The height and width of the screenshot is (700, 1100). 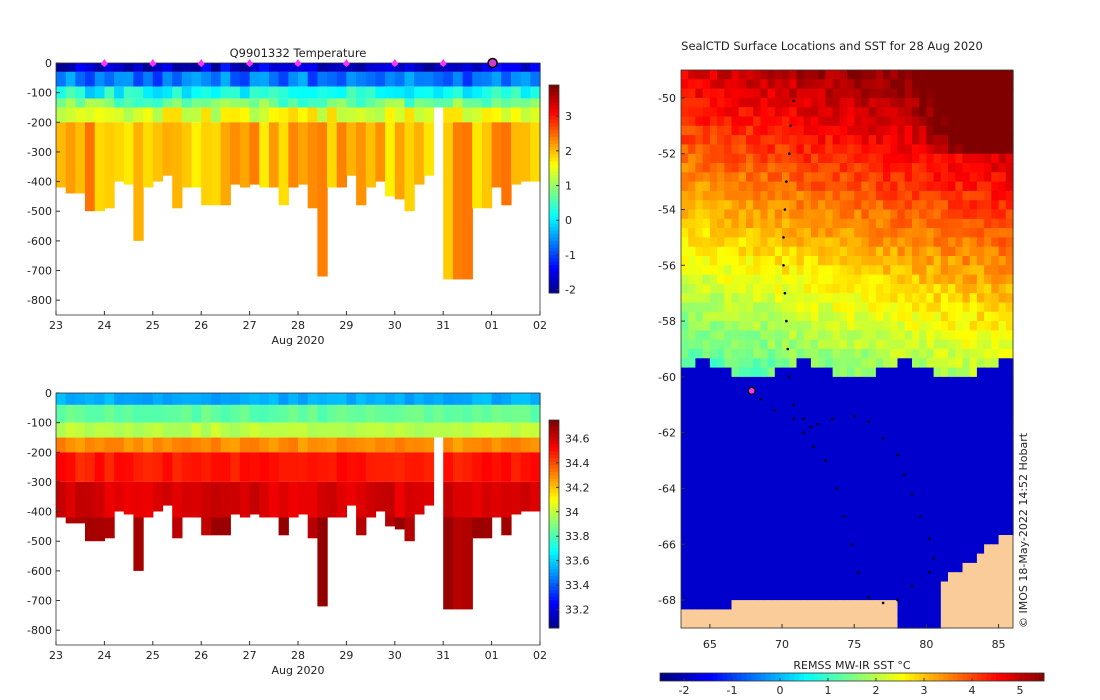 I want to click on x-tick-label: 30, so click(x=395, y=325).